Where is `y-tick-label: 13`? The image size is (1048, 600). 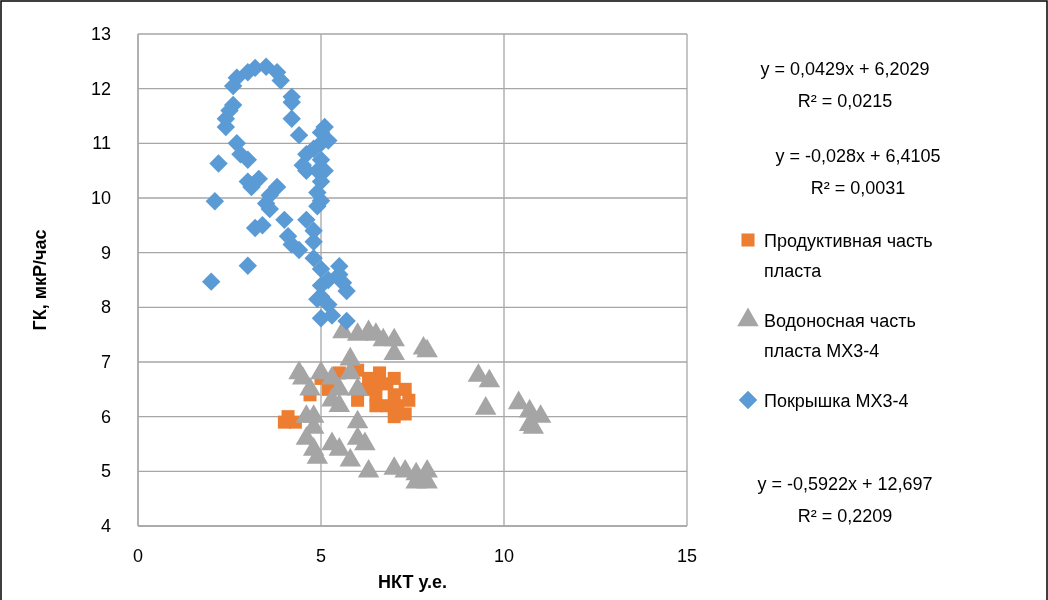
y-tick-label: 13 is located at coordinates (100, 34).